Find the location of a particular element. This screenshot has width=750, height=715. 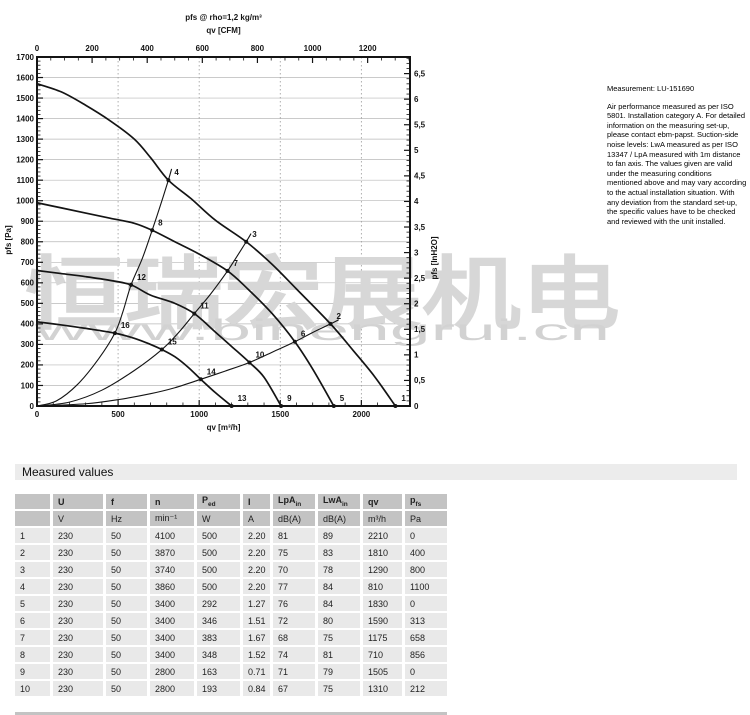

table-row: 6 230 50 3400 346 1.51 72 80 1590 313 is located at coordinates (231, 620).